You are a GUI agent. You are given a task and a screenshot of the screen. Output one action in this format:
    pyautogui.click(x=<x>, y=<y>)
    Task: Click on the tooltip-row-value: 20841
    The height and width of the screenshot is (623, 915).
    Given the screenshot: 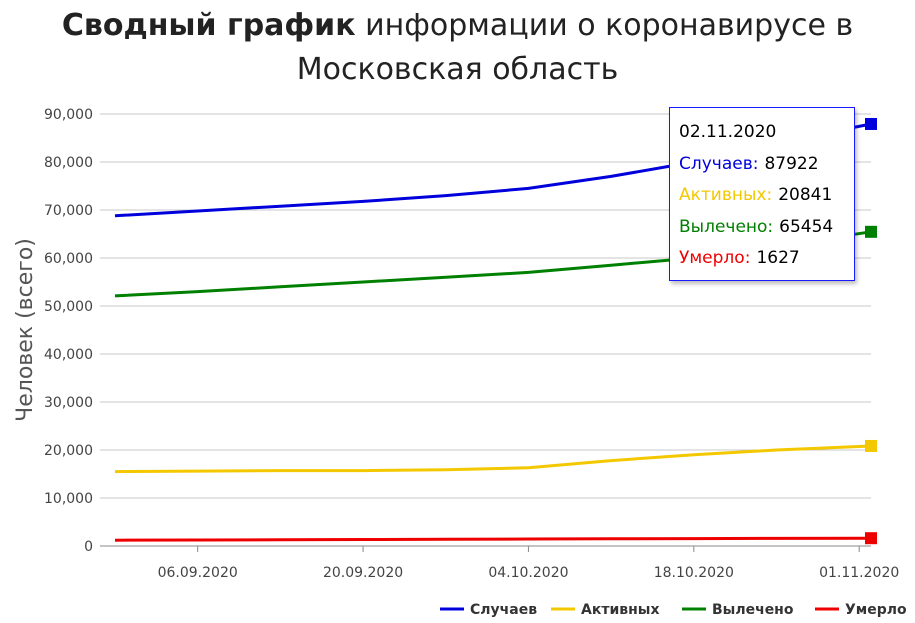 What is the action you would take?
    pyautogui.click(x=805, y=195)
    